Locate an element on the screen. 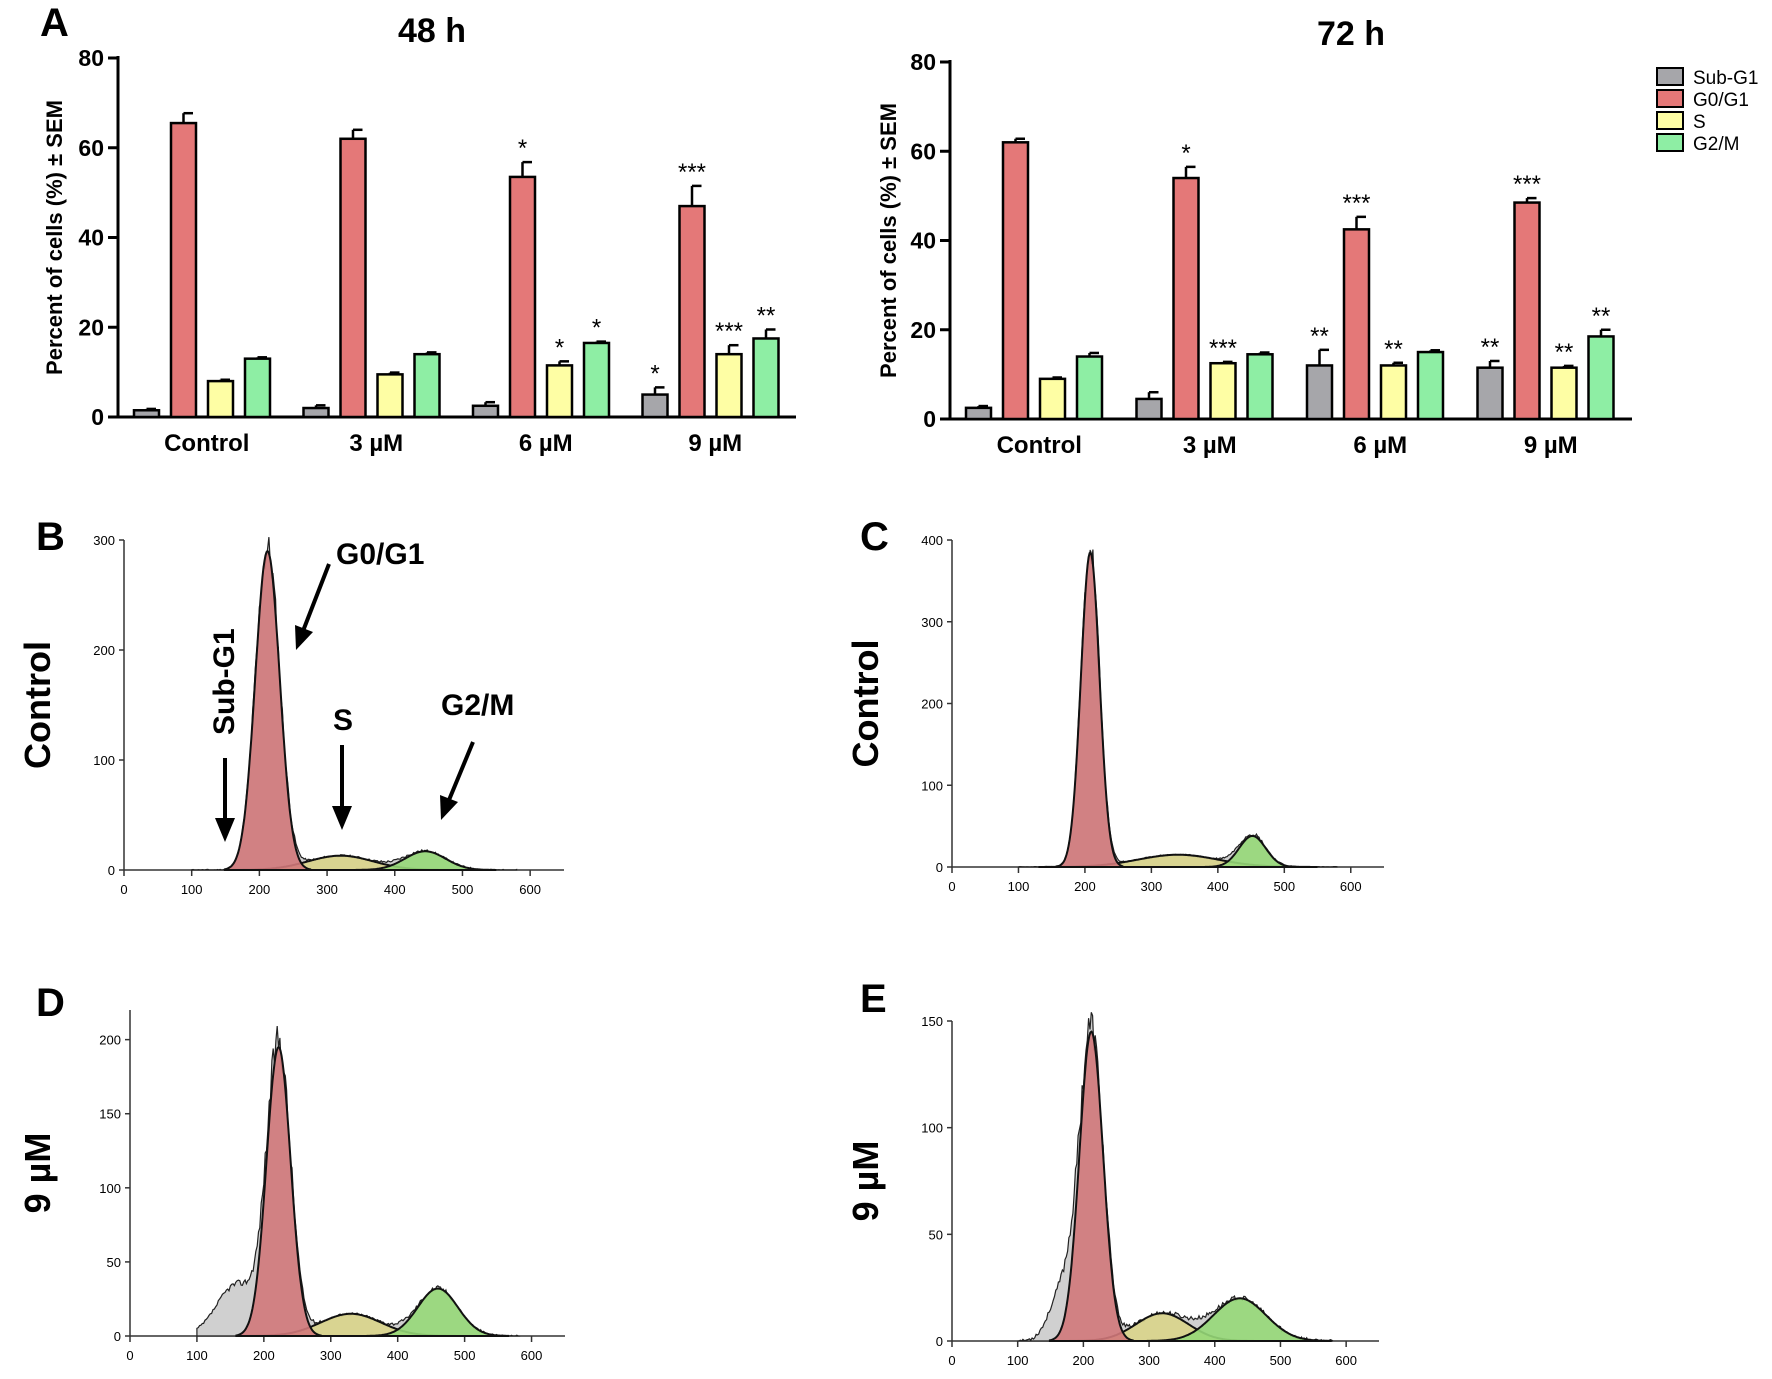  chart-title: 72 h is located at coordinates (1351, 34).